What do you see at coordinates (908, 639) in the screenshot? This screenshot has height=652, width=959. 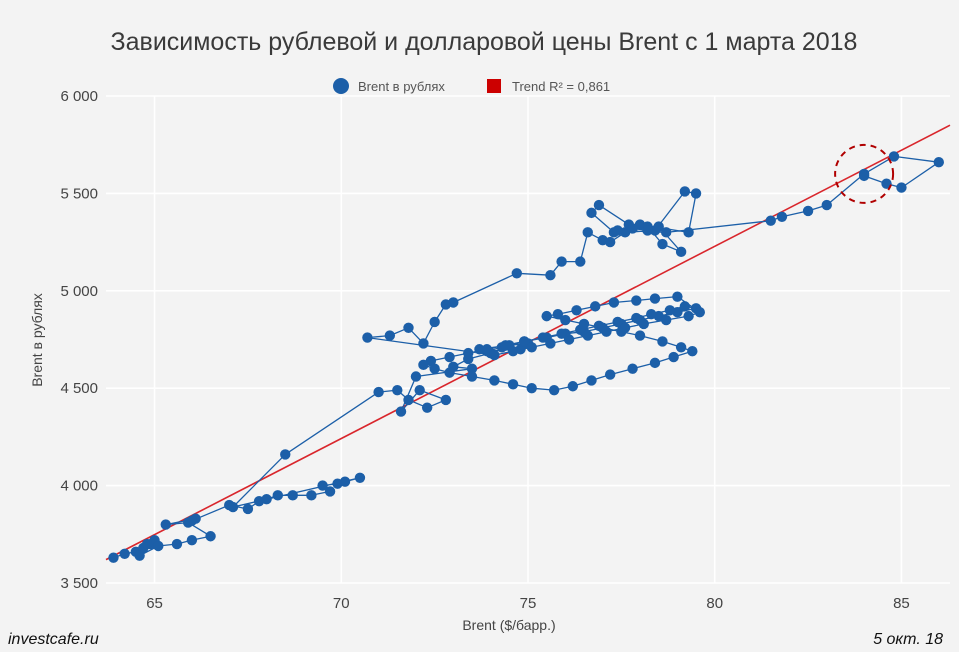 I see `date-label: 5 окт. 18` at bounding box center [908, 639].